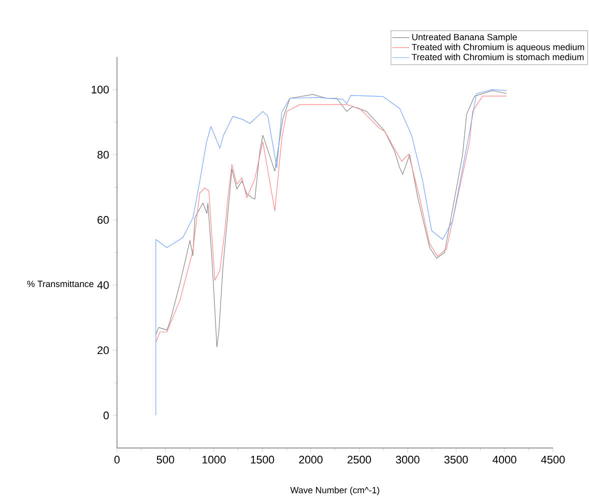 The height and width of the screenshot is (501, 589). What do you see at coordinates (60, 284) in the screenshot?
I see `y-axis-title: % Transmittance` at bounding box center [60, 284].